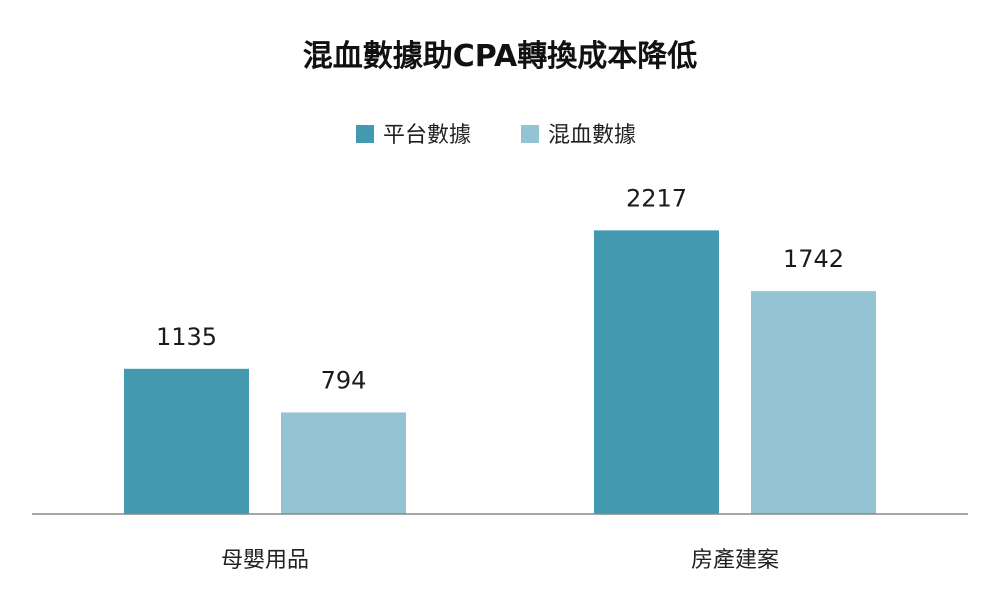 The height and width of the screenshot is (600, 1000). I want to click on bar-real-estate-platform, so click(656, 372).